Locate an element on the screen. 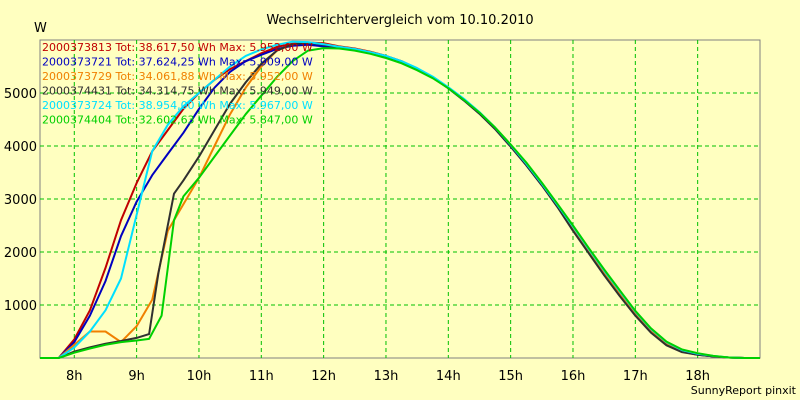 This screenshot has width=800, height=400. y-axis-unit: W is located at coordinates (40, 28).